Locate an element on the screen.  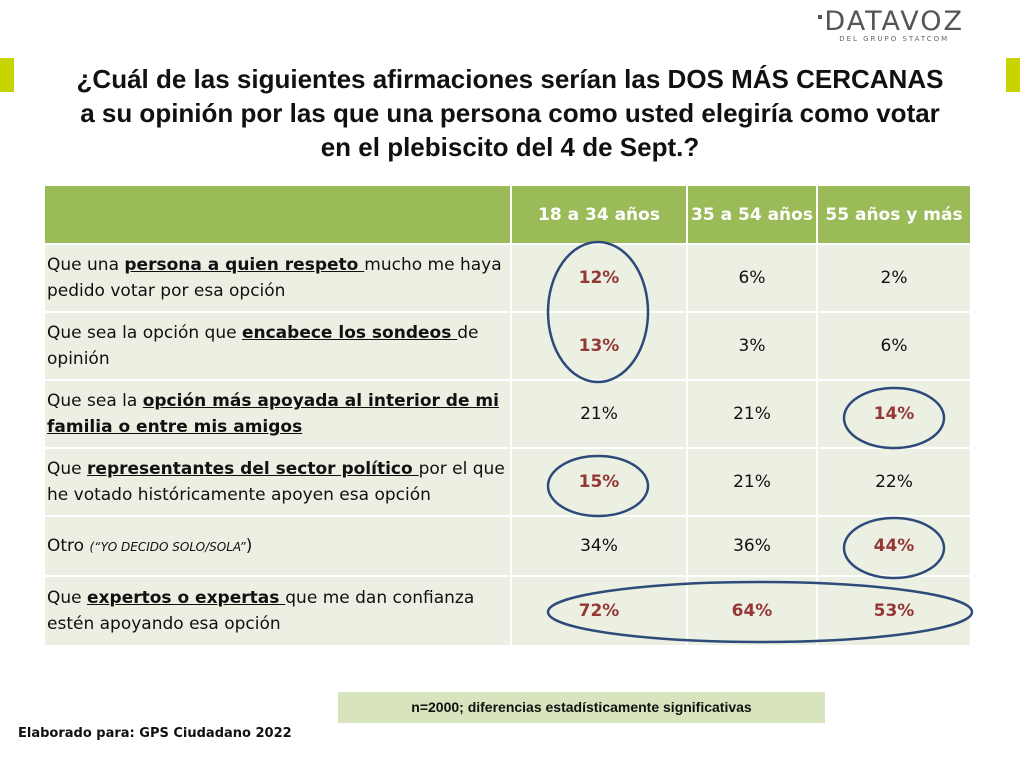
title-line-3: en el plebiscito del 4 de Sept.? is located at coordinates (510, 147).